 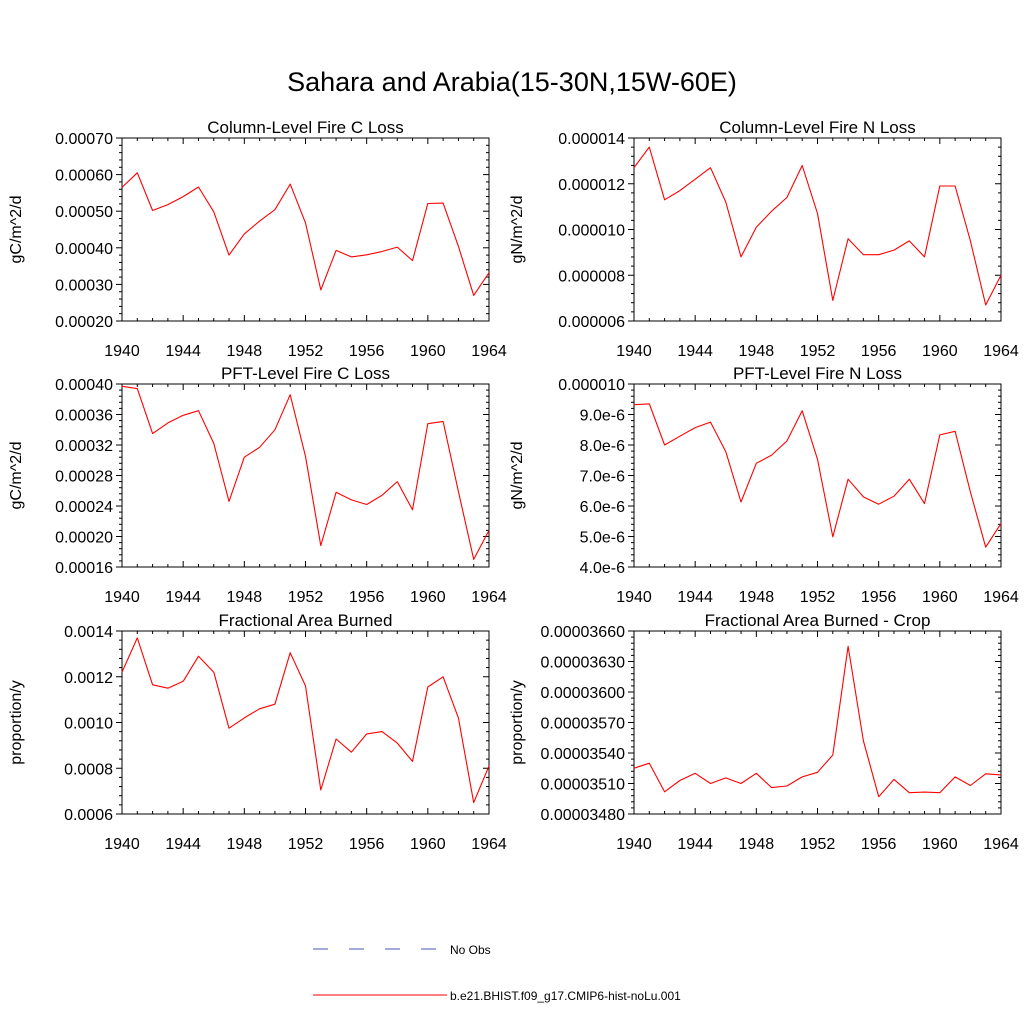 What do you see at coordinates (88, 678) in the screenshot?
I see `y-tick-label: 0.0012` at bounding box center [88, 678].